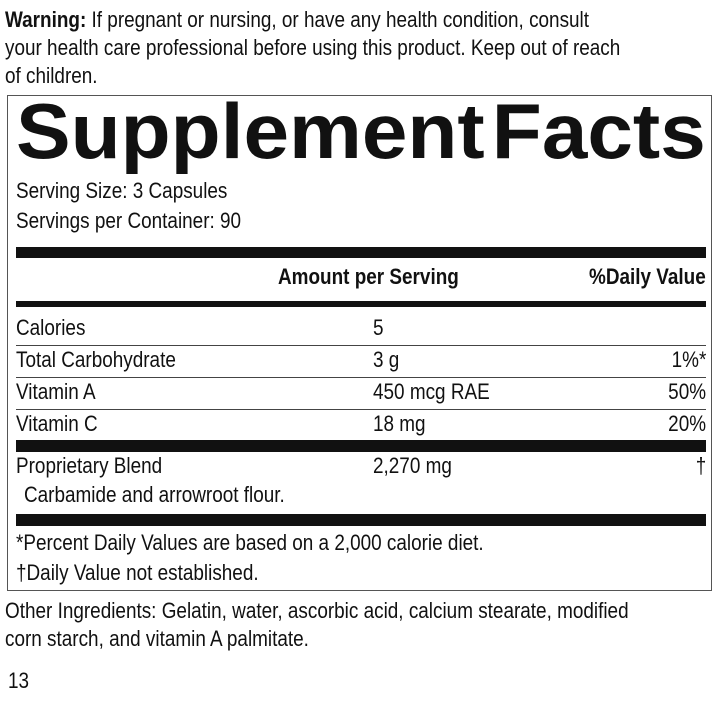 The height and width of the screenshot is (710, 720). What do you see at coordinates (89, 465) in the screenshot?
I see `row-name: Proprietary Blend` at bounding box center [89, 465].